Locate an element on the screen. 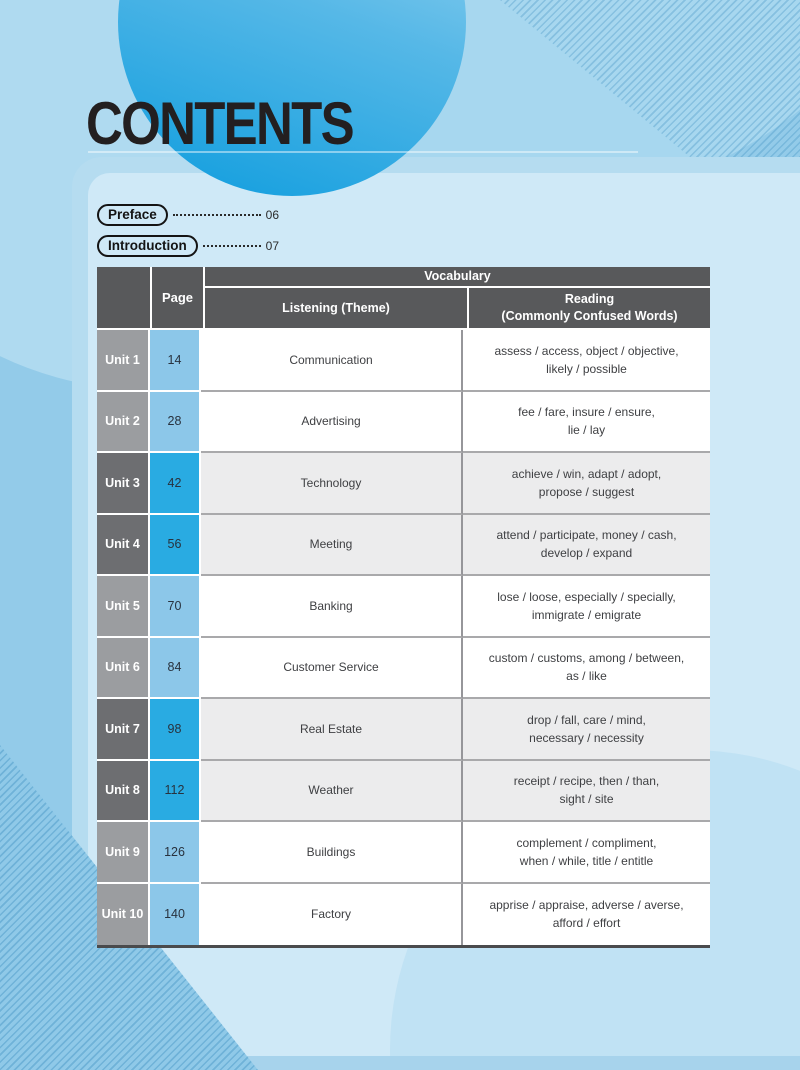  unit-cell: Unit 4 is located at coordinates (123, 545).